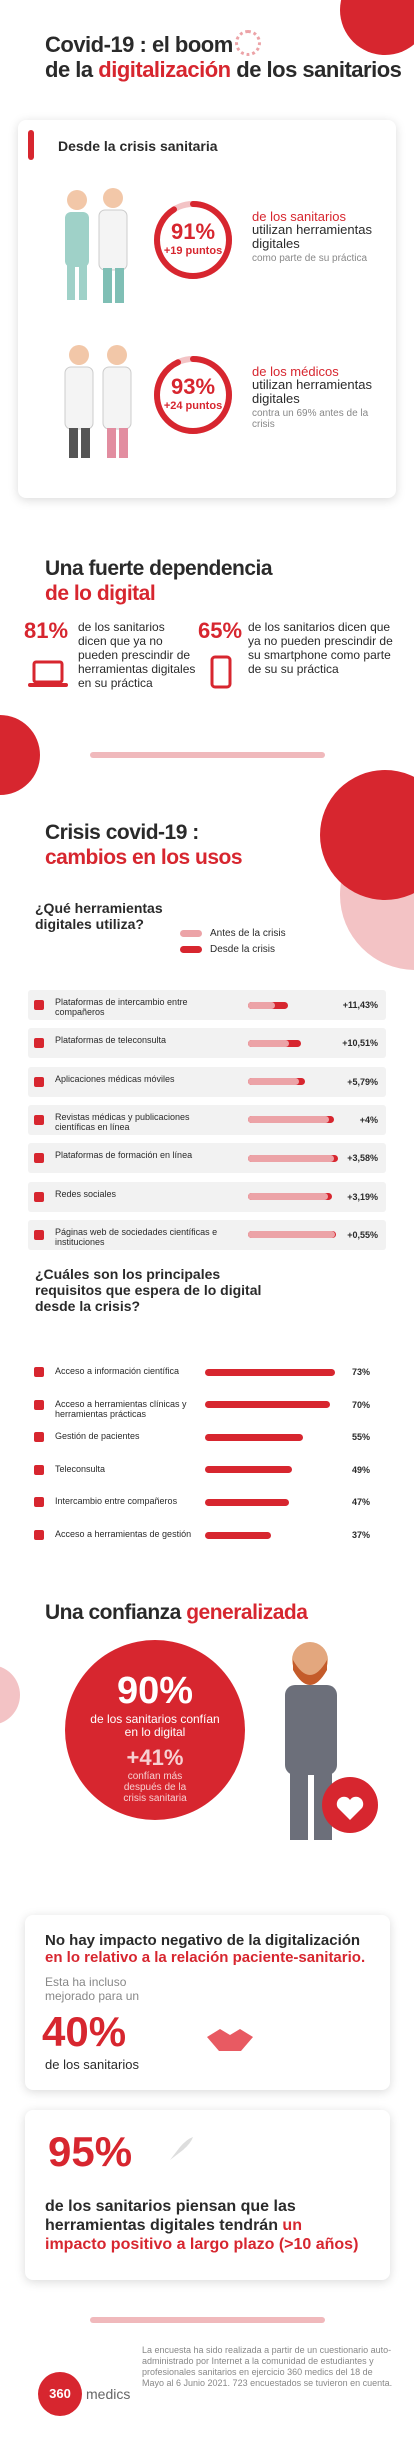 The height and width of the screenshot is (2451, 414). Describe the element at coordinates (362, 1081) in the screenshot. I see `change-label: +5,79%` at that location.